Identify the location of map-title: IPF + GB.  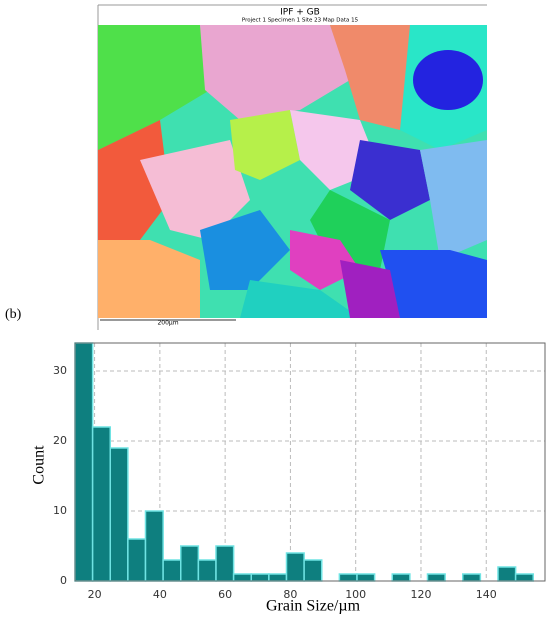
(300, 13).